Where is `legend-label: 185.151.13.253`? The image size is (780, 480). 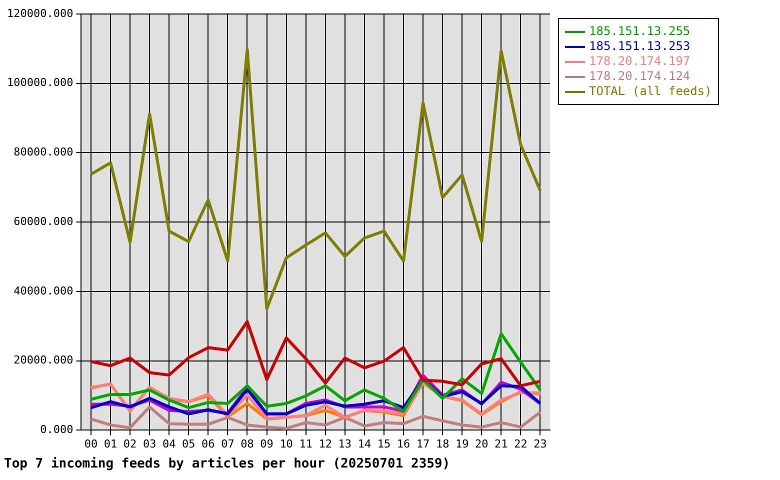
legend-label: 185.151.13.253 is located at coordinates (639, 46).